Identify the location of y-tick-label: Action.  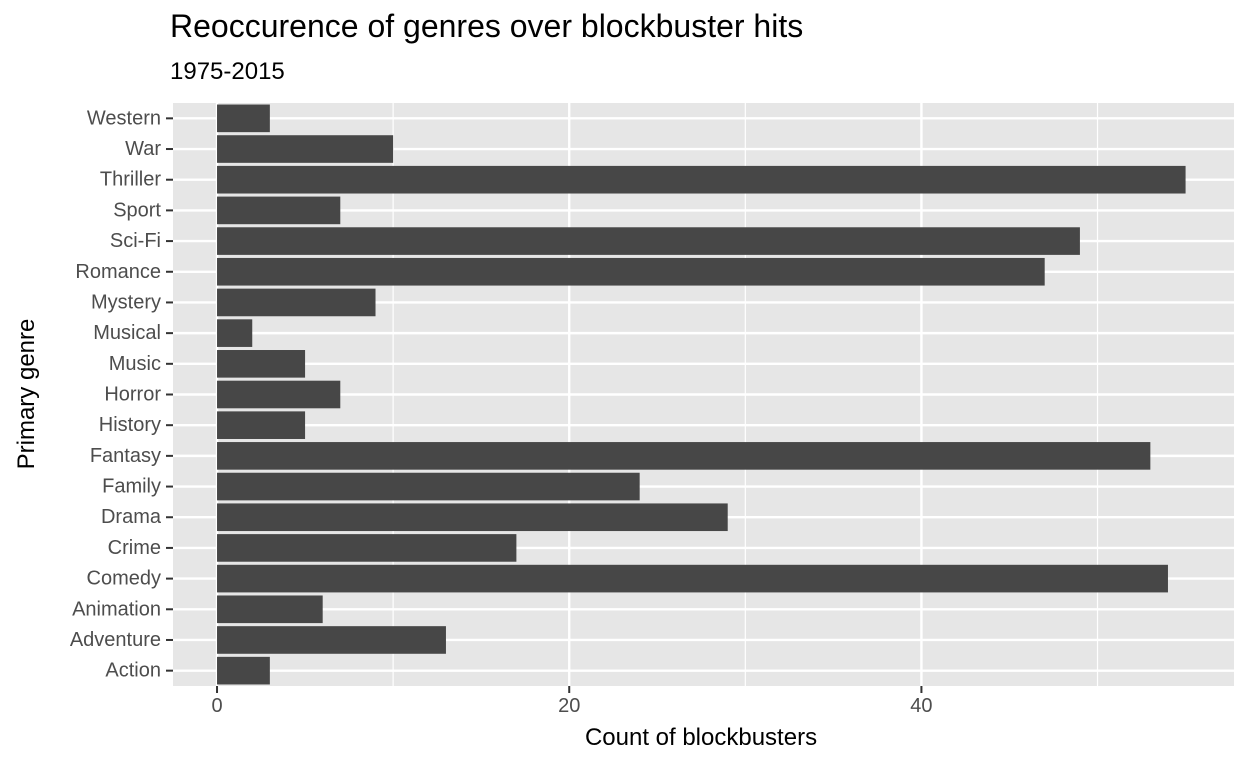
(133, 671).